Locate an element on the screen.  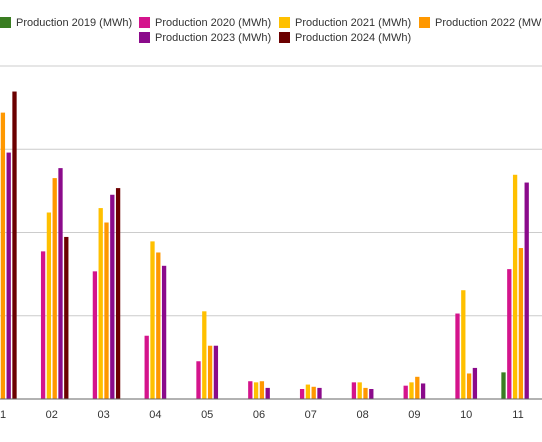
legend-item-1: Production 2020 (MWh) is located at coordinates (205, 23).